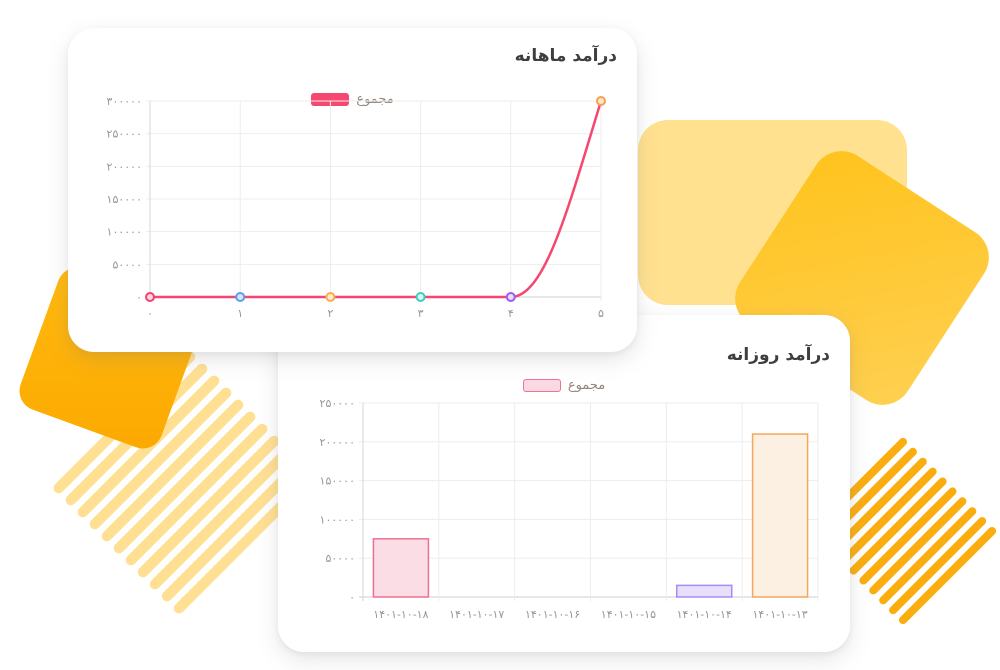 The image size is (1000, 670). I want to click on x-tick-label: ۱۴۰۱-۱۰-۱۸, so click(400, 614).